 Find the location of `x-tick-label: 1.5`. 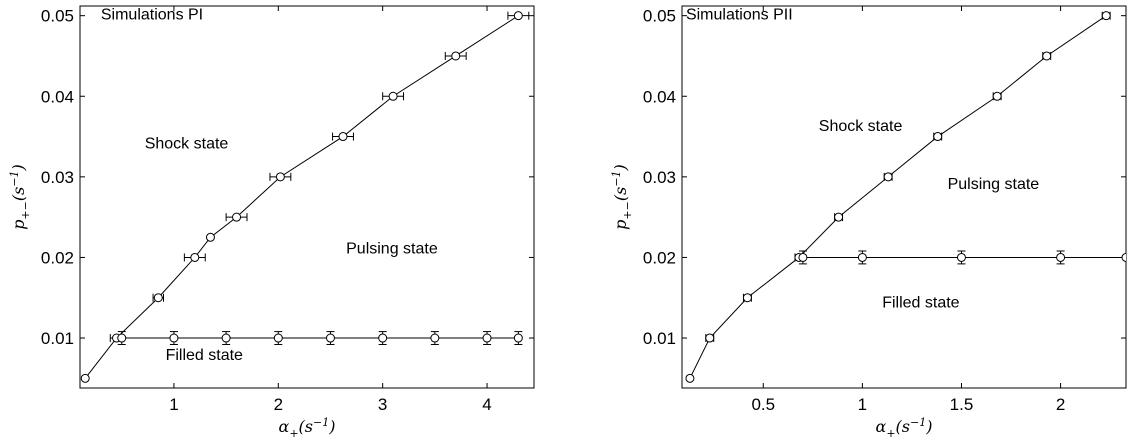

x-tick-label: 1.5 is located at coordinates (962, 404).